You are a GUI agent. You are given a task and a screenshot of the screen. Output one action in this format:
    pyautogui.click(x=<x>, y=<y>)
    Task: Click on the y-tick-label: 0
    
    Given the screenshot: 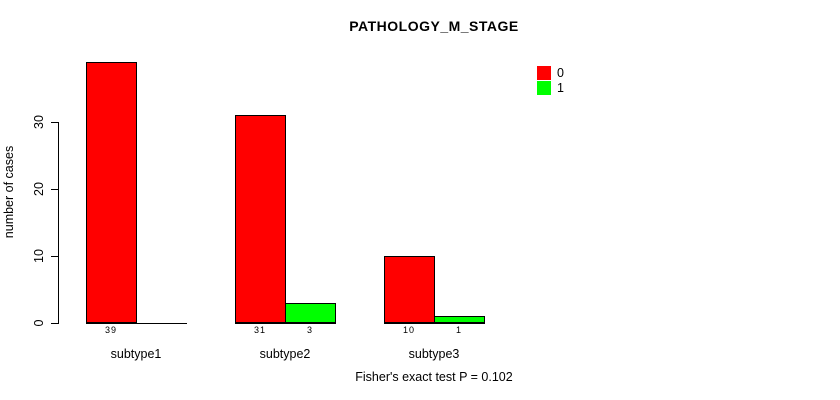 What is the action you would take?
    pyautogui.click(x=39, y=323)
    